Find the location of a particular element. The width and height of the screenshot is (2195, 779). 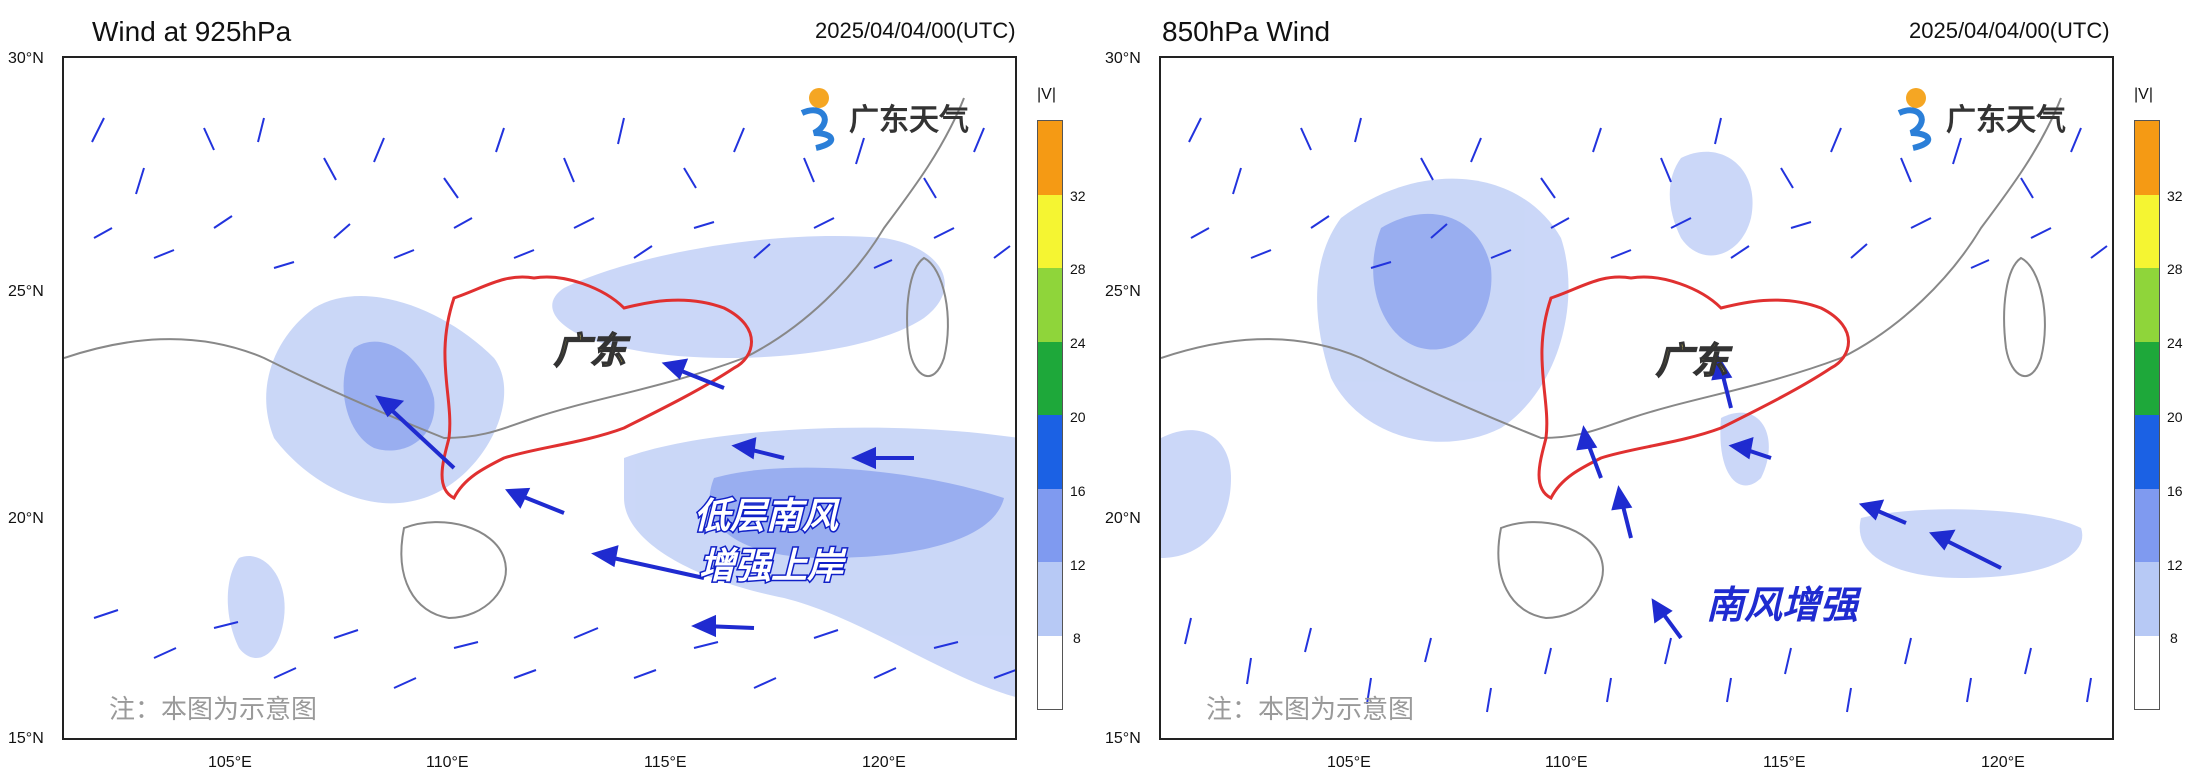

panel-title: Wind at 925hPa is located at coordinates (192, 31).